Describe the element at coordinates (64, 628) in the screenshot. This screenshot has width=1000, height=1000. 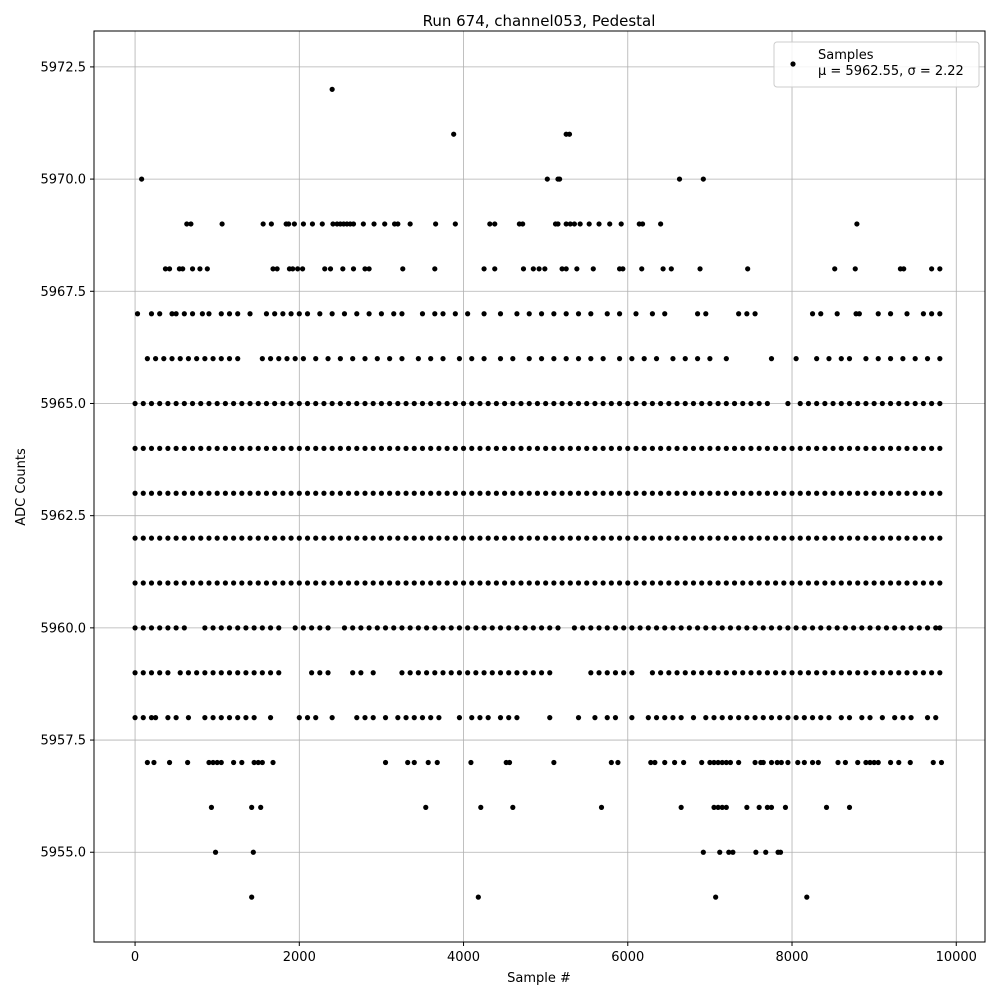
I see `y-tick-label: 5960.0` at that location.